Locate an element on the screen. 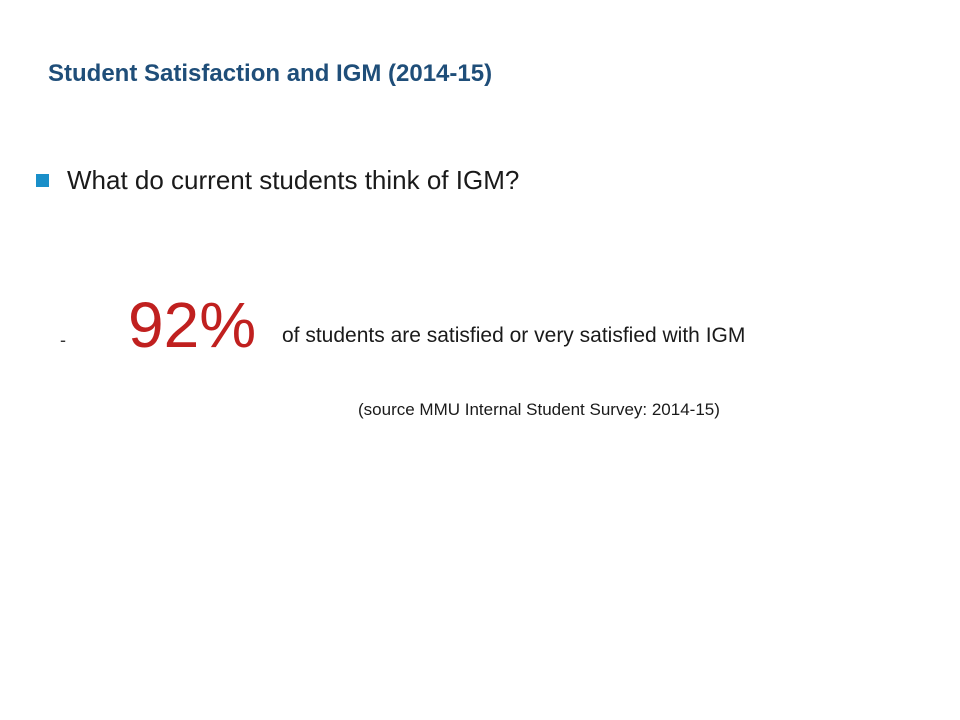 The width and height of the screenshot is (960, 720). satisfaction-percent: 92% is located at coordinates (192, 325).